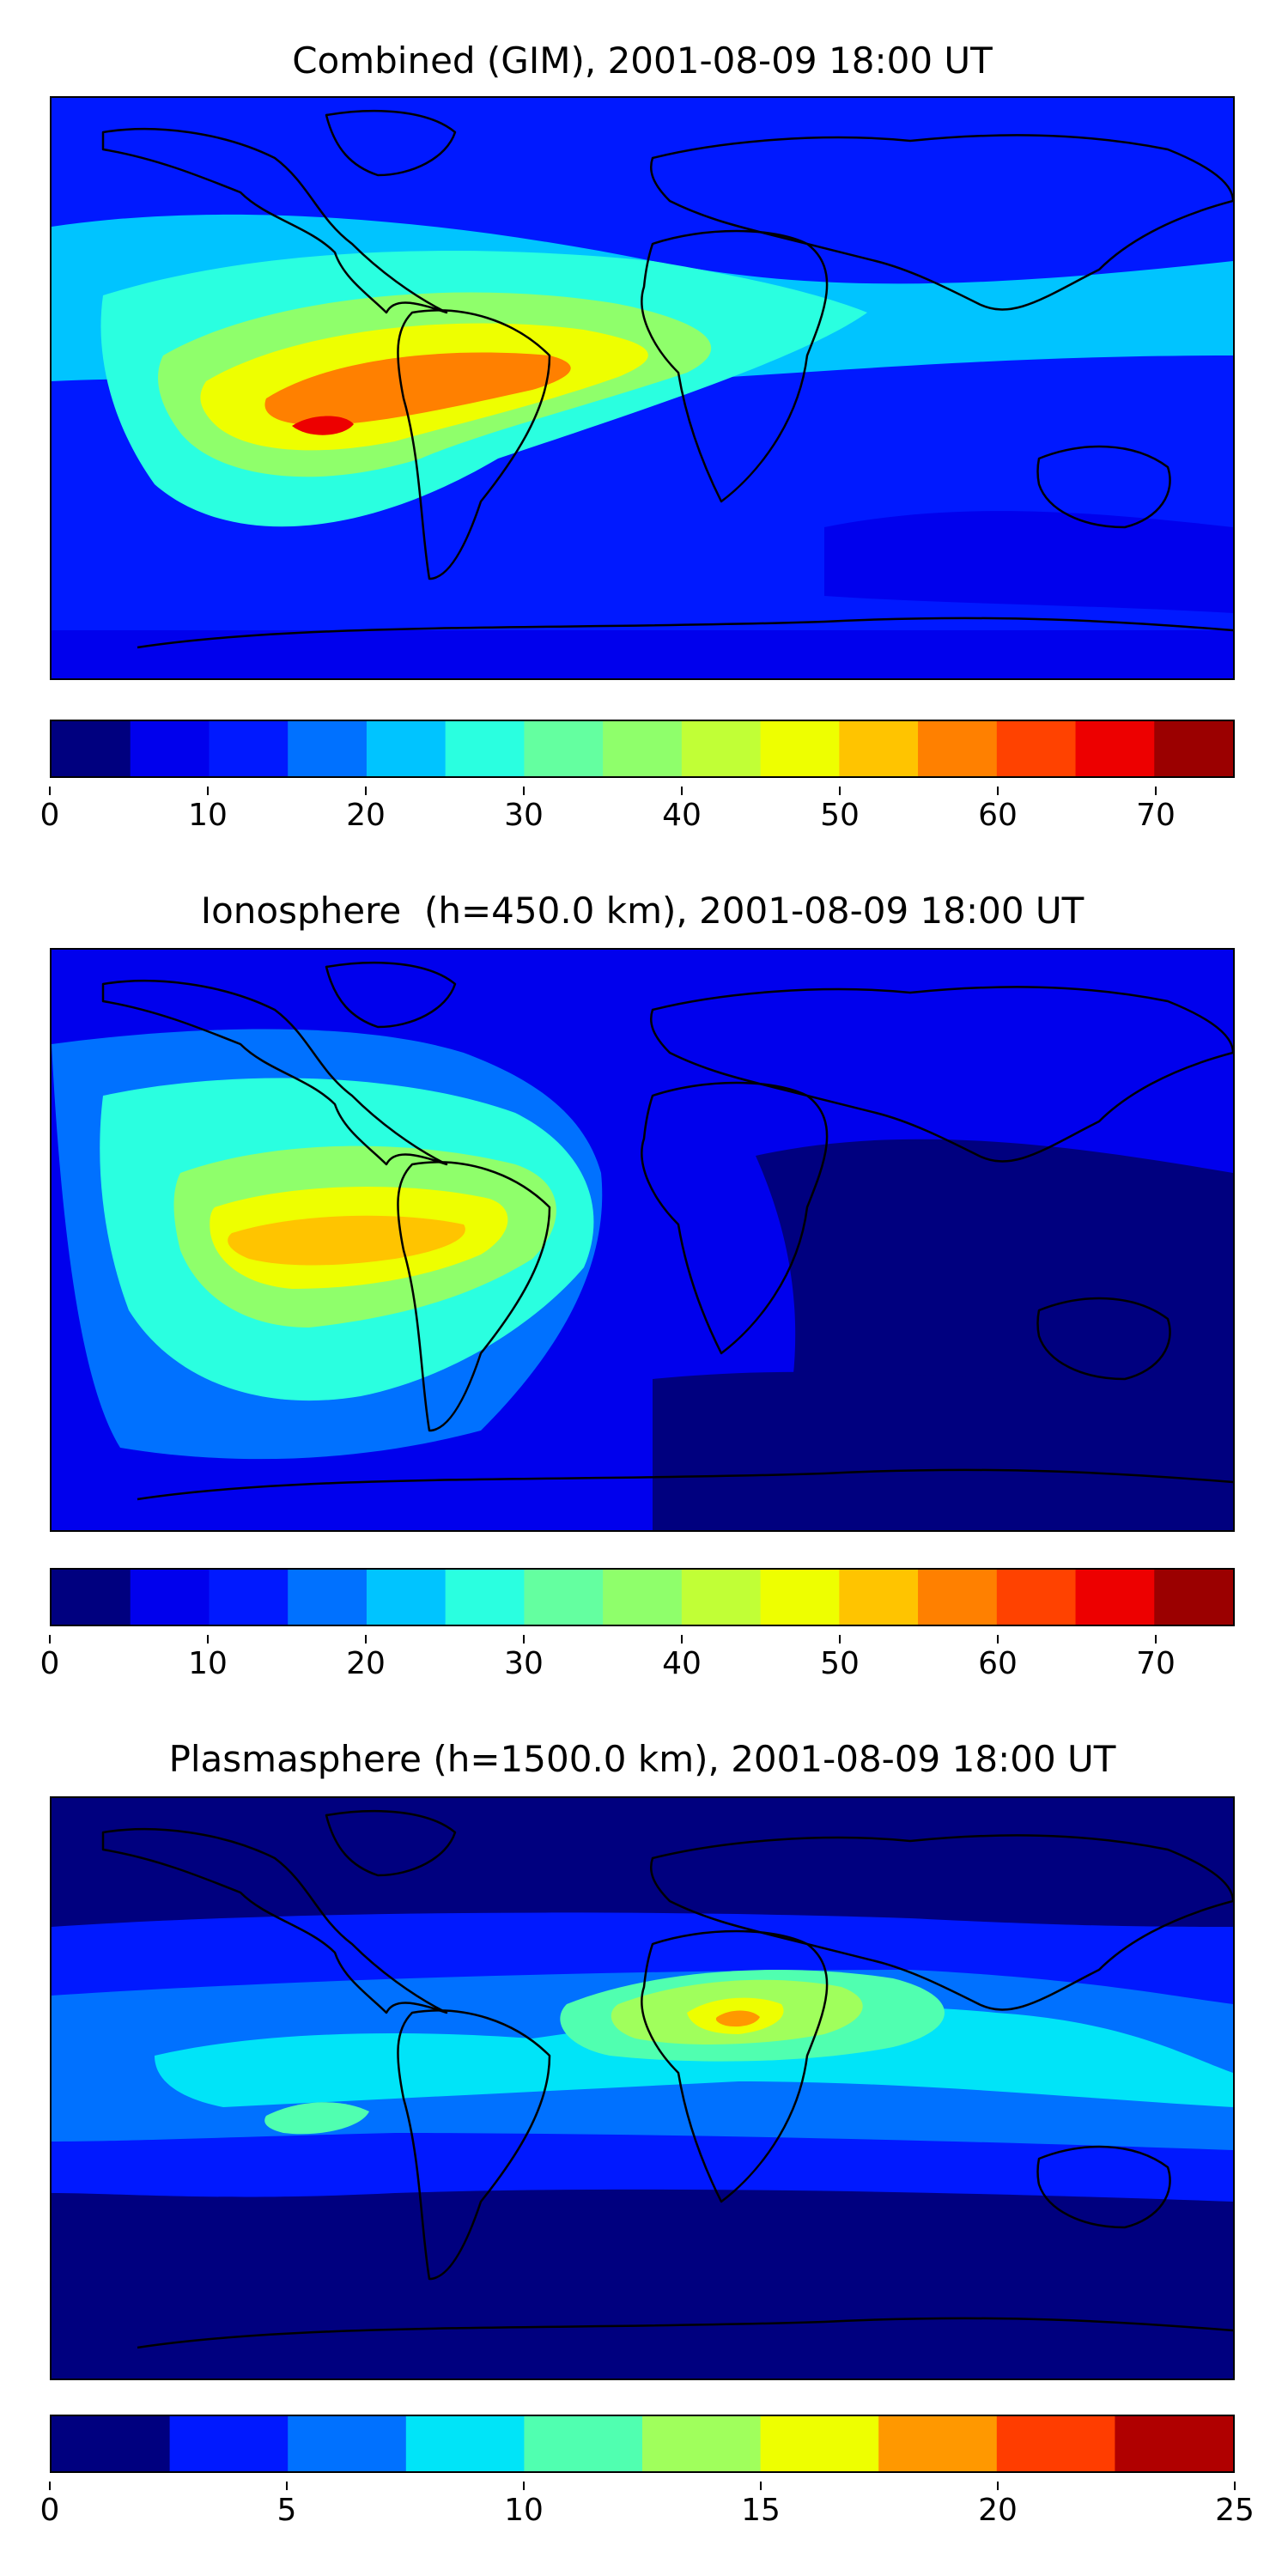  I want to click on colorbar-tick-label: 5, so click(286, 2510).